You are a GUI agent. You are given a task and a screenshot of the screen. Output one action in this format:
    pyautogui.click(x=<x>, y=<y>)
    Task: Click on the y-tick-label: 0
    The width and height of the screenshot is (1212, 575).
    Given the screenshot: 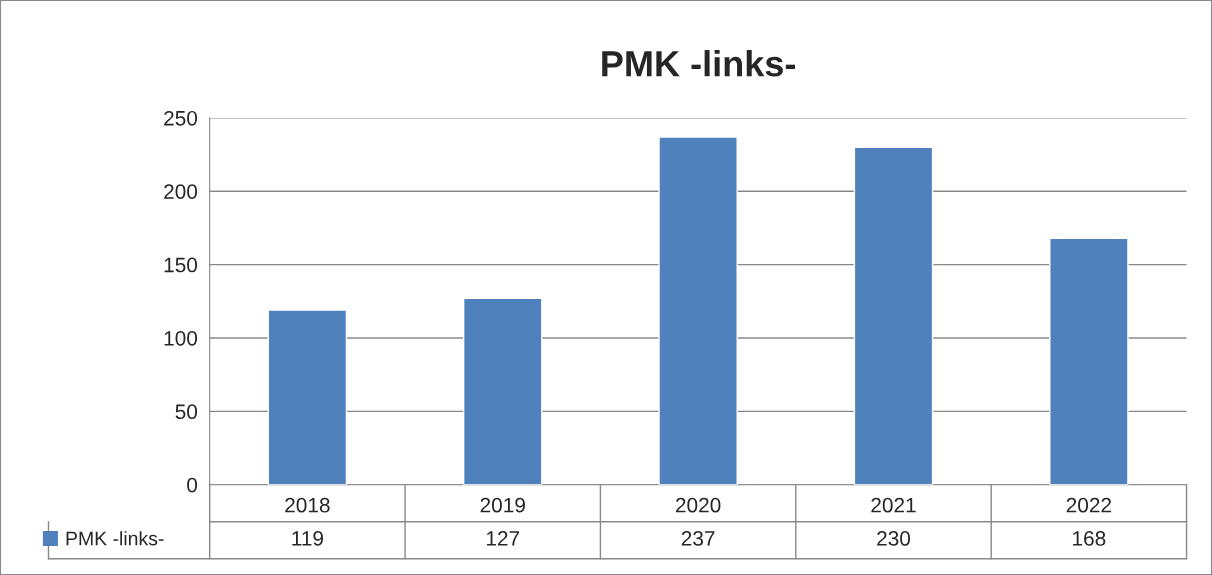 What is the action you would take?
    pyautogui.click(x=192, y=485)
    